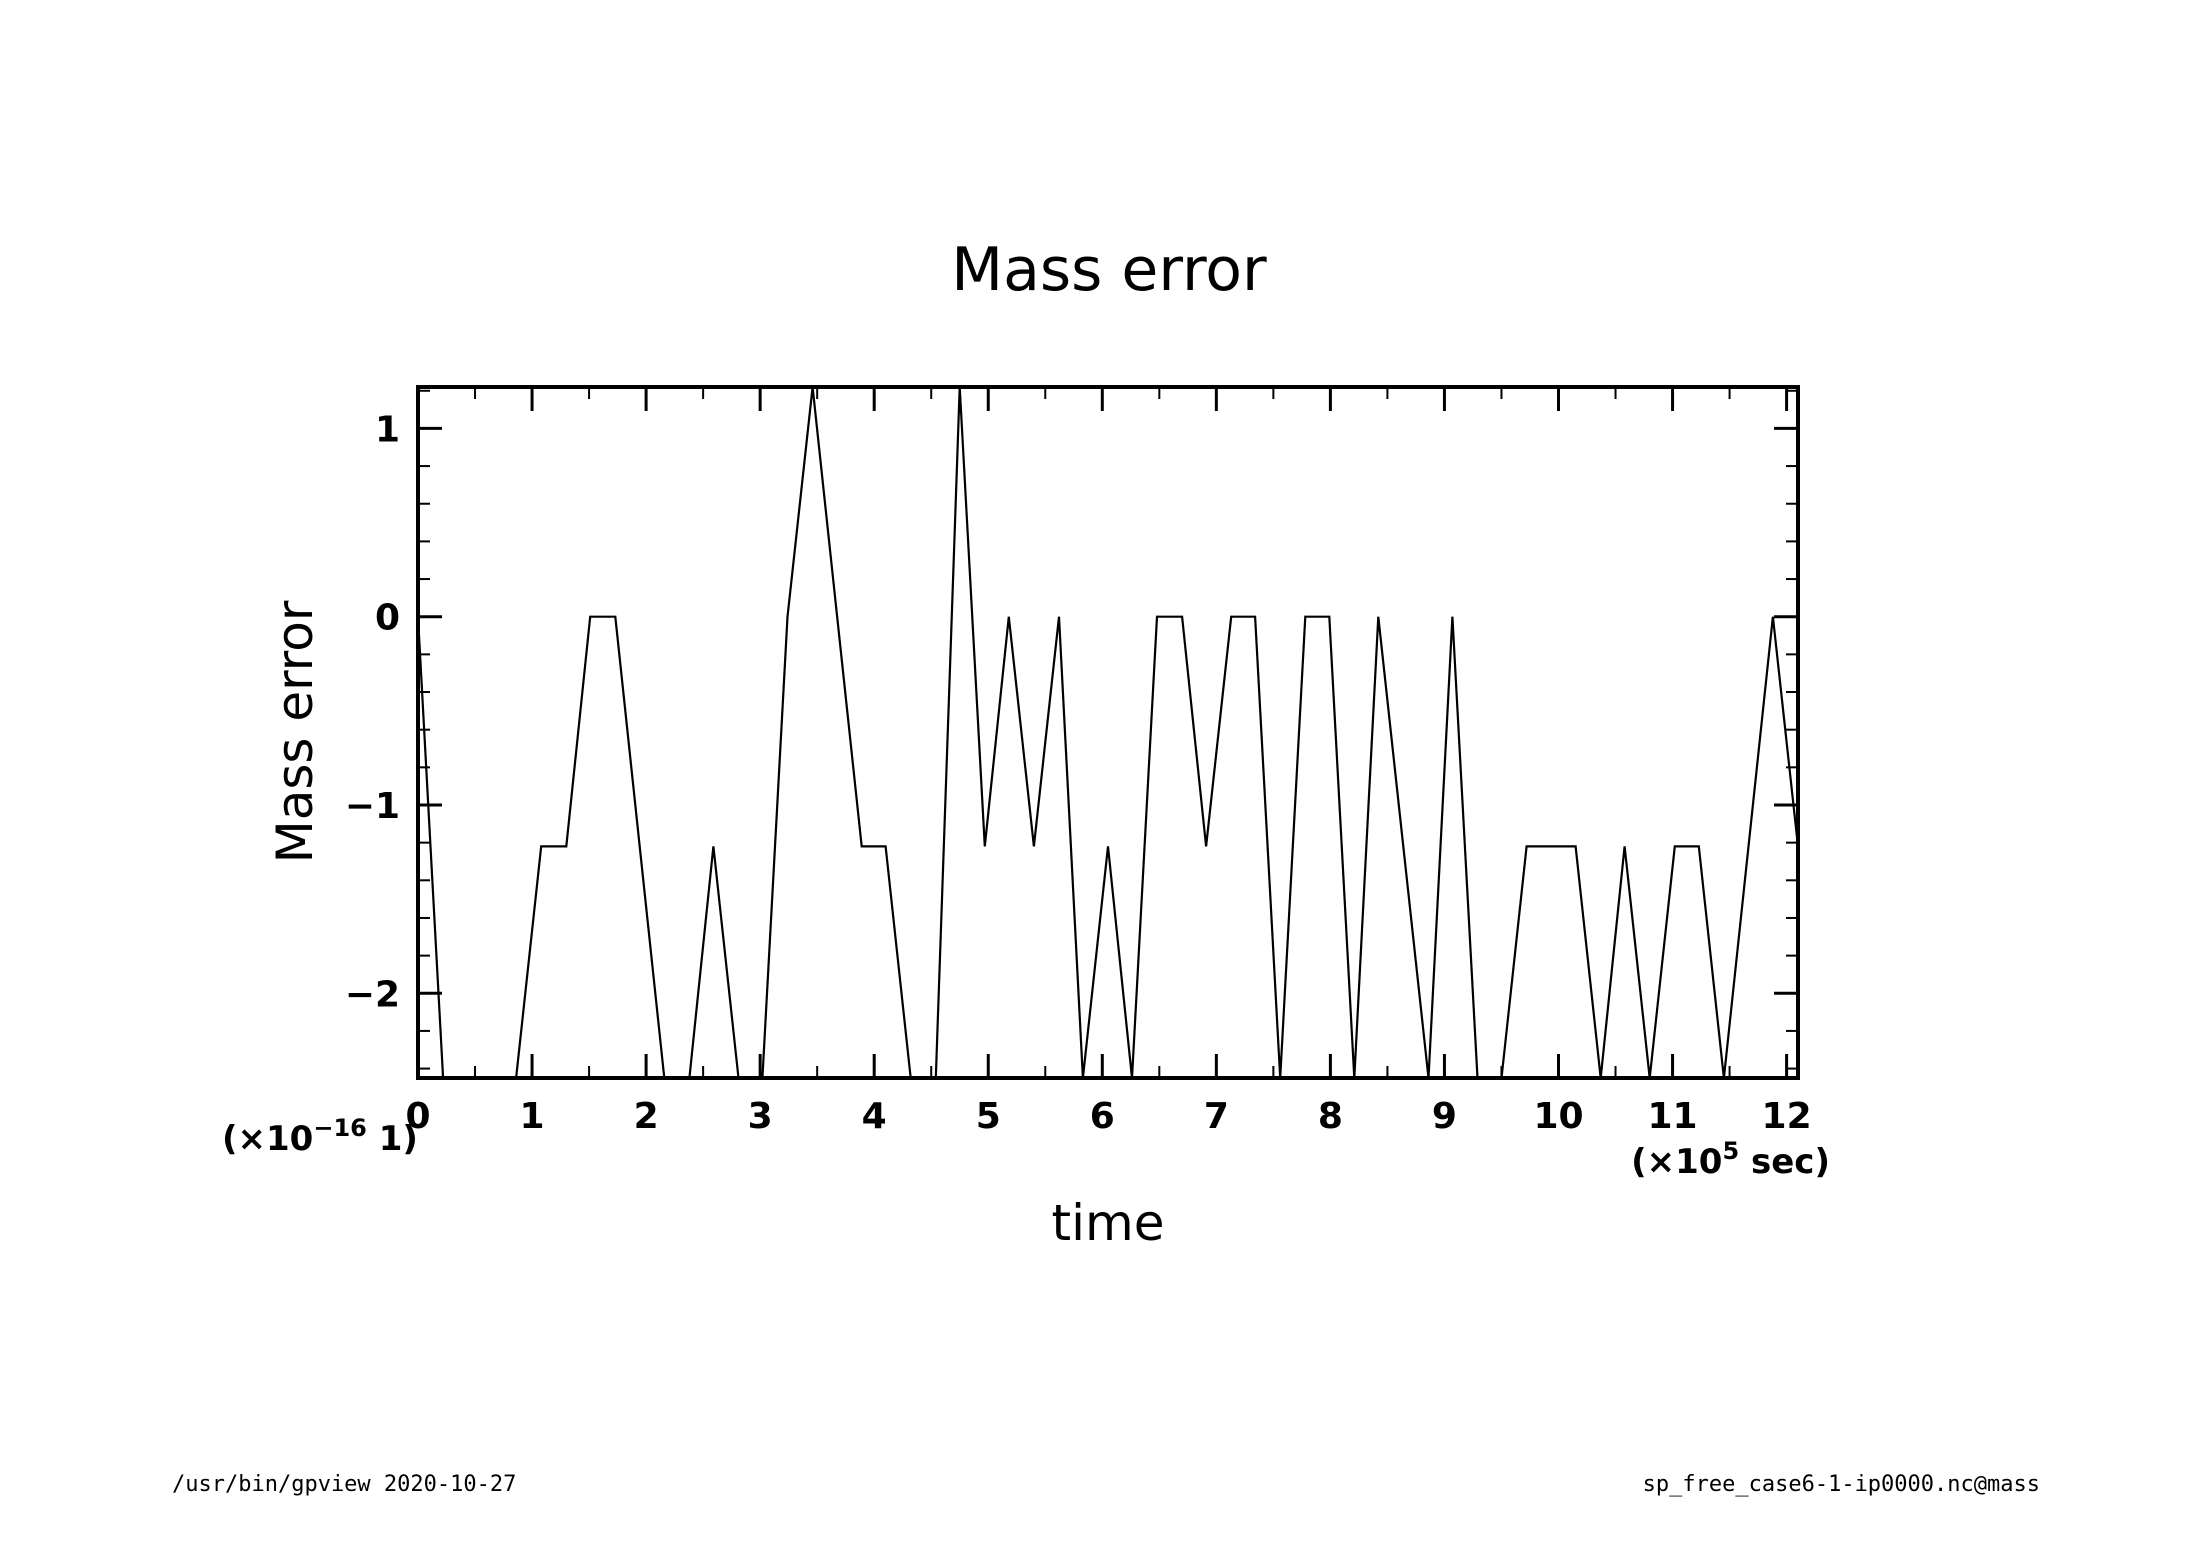 Image resolution: width=2188 pixels, height=1546 pixels. Describe the element at coordinates (372, 994) in the screenshot. I see `y-tick-label: −2` at that location.